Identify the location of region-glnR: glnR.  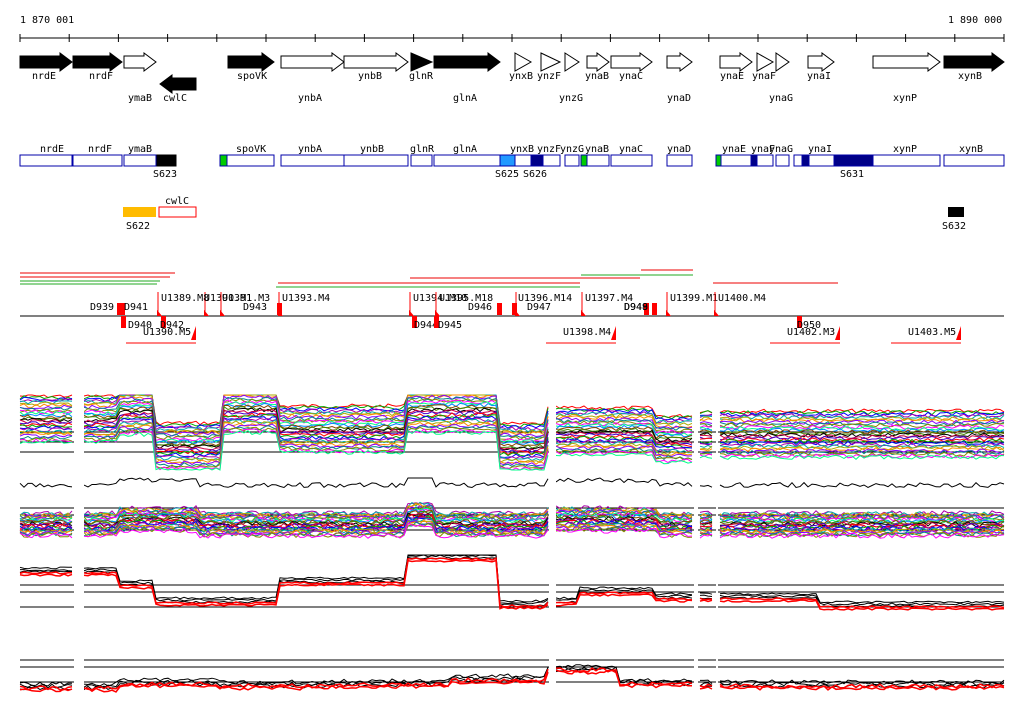
(422, 155).